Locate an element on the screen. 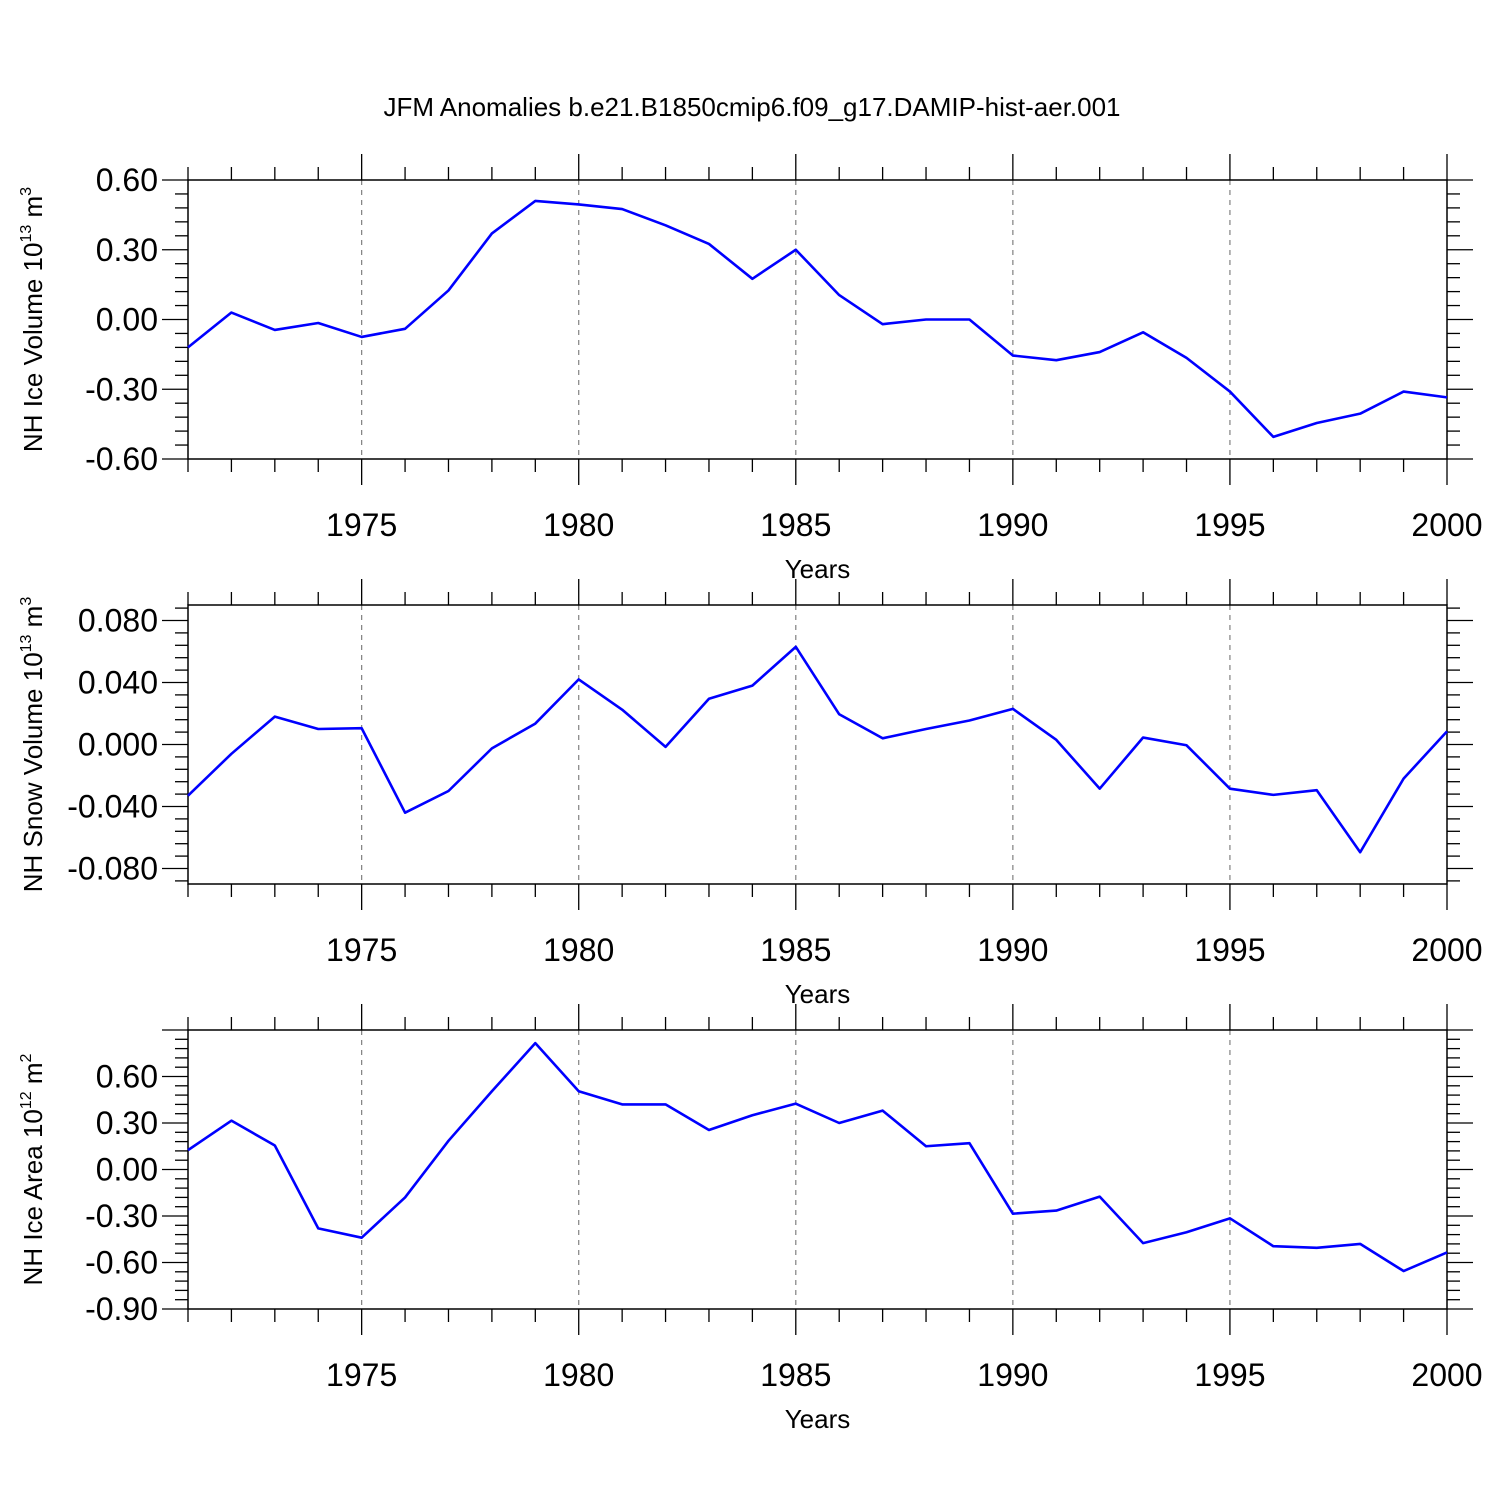  ice-volume-y-tick-label-2: 0.00 is located at coordinates (127, 320).